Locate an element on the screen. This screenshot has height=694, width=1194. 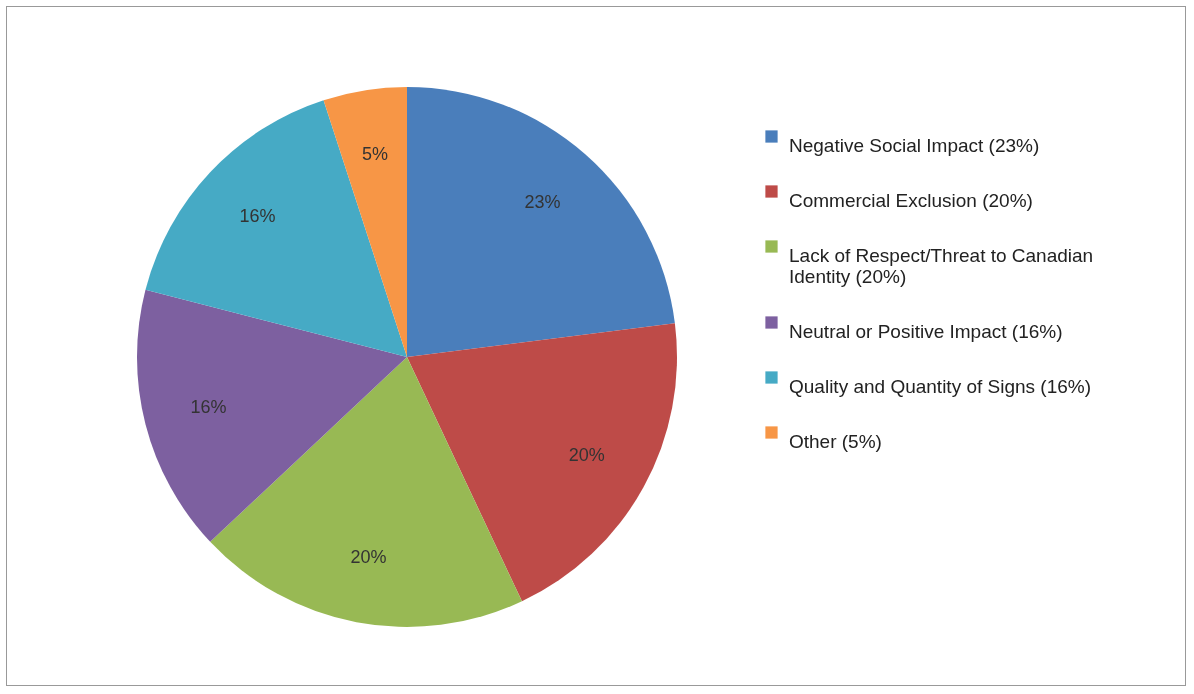
data-label: 5% is located at coordinates (374, 153).